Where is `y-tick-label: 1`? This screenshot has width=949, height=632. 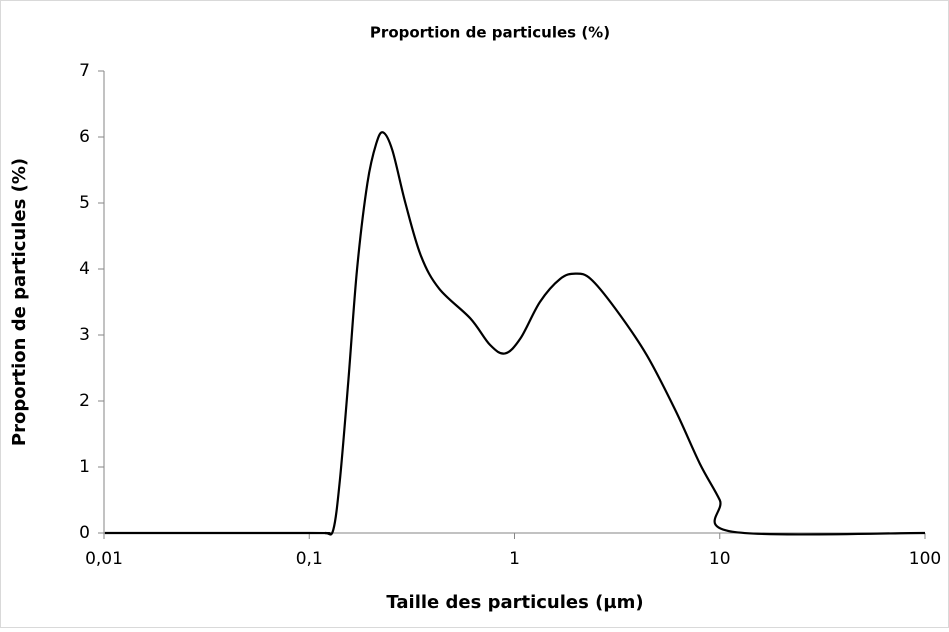
y-tick-label: 1 is located at coordinates (84, 467).